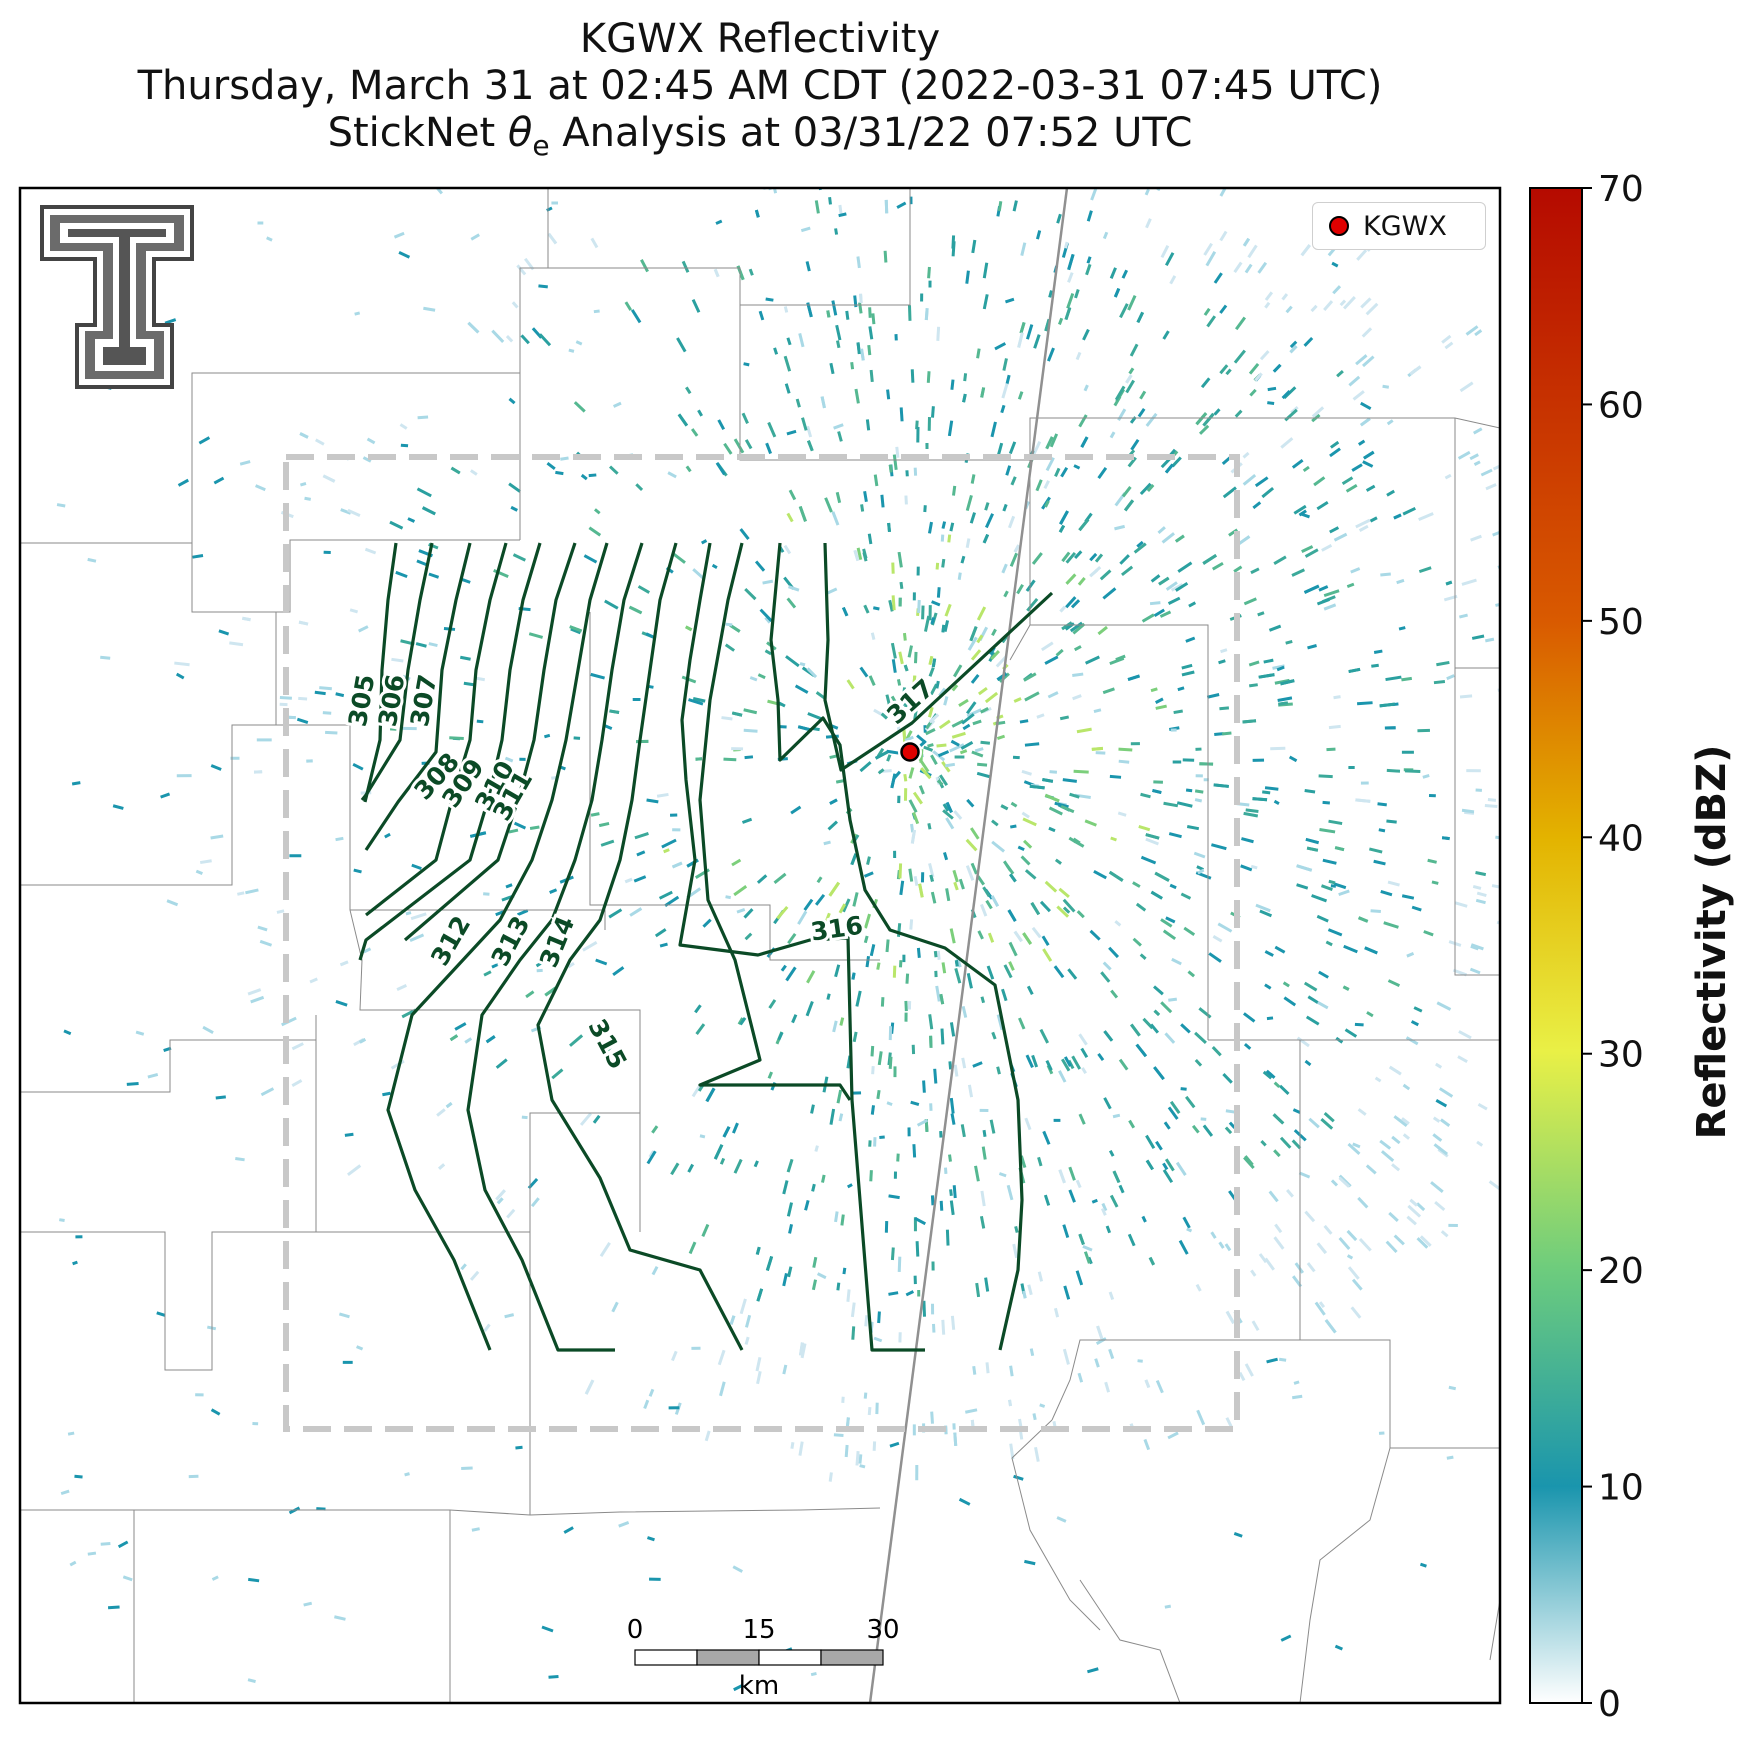  Describe the element at coordinates (1621, 1271) in the screenshot. I see `colorbar-tick-label: 20` at that location.